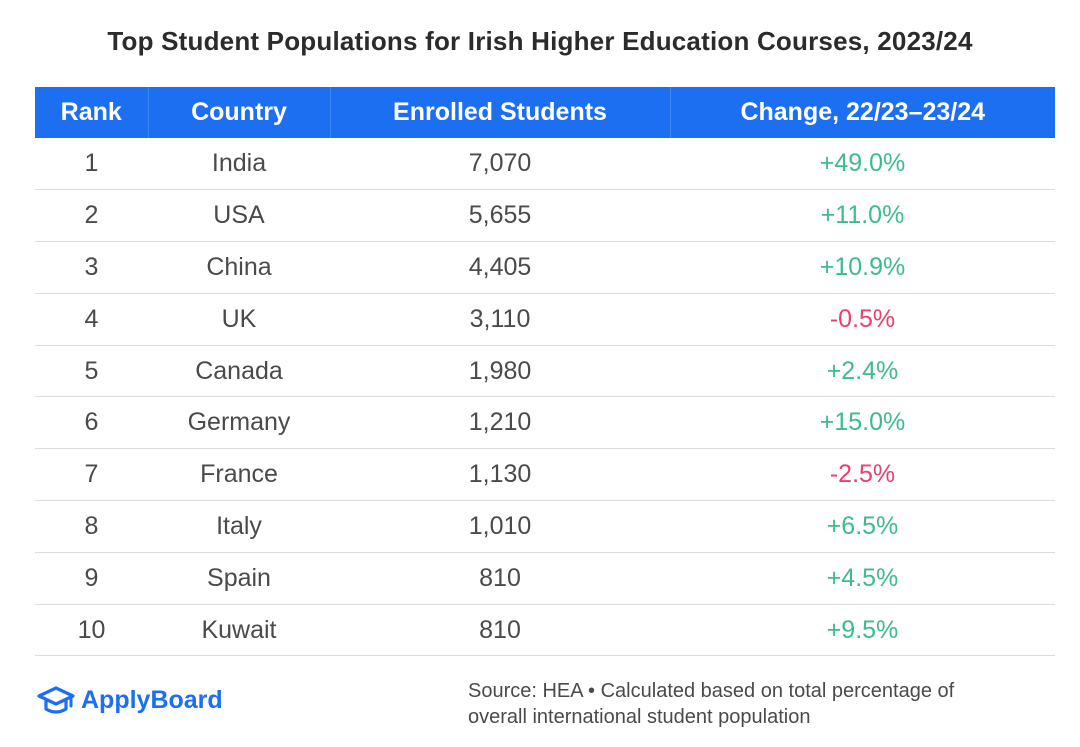 Image resolution: width=1080 pixels, height=747 pixels. I want to click on rank-cell: 4, so click(91, 319).